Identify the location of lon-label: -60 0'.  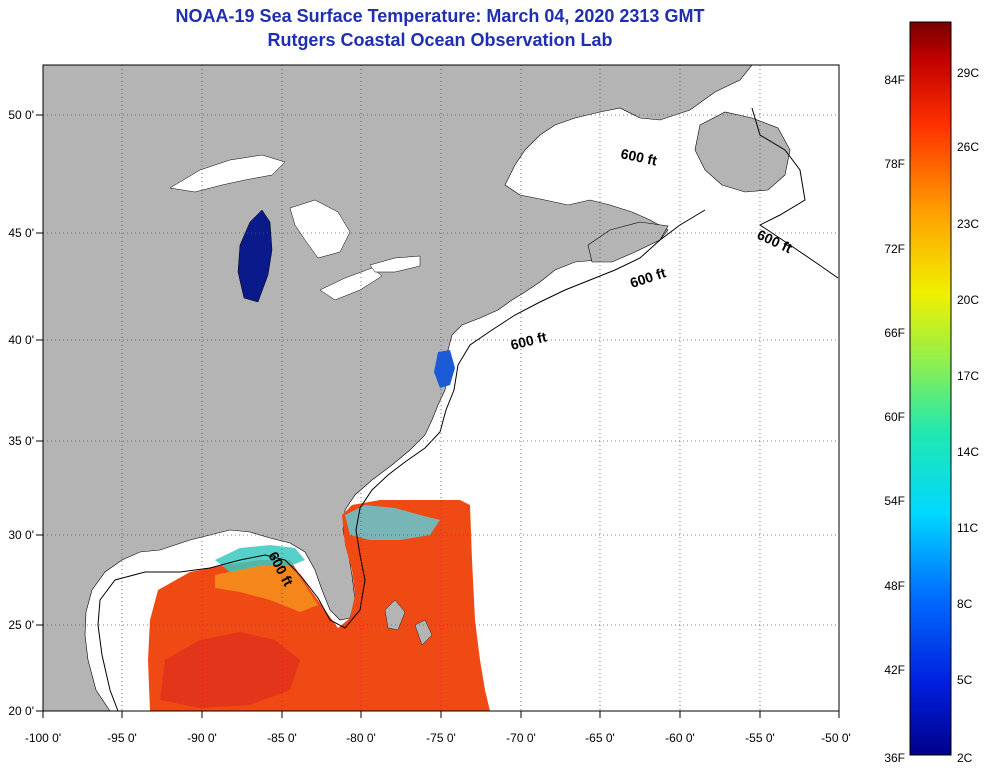
(680, 738).